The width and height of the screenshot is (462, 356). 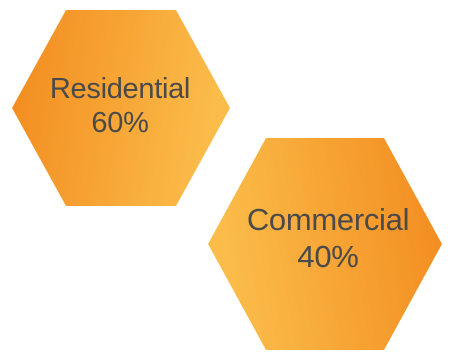 I want to click on segment-commercial-percent: 40%, so click(x=328, y=256).